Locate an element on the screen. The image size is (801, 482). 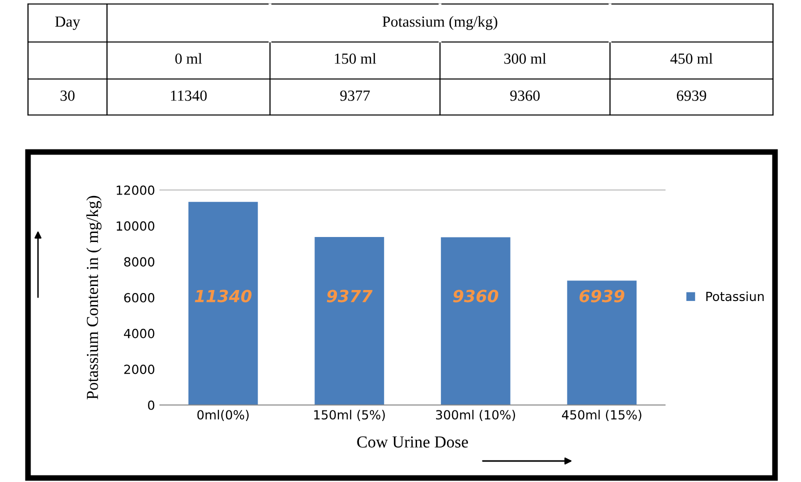
data-label: 6939 is located at coordinates (602, 296).